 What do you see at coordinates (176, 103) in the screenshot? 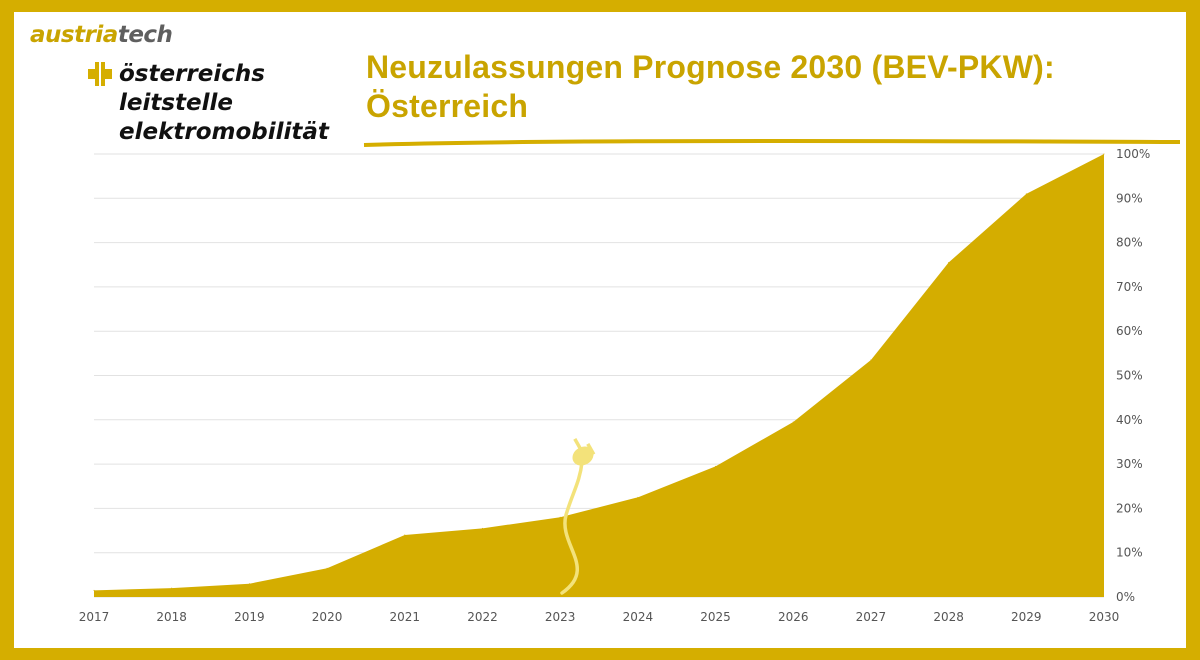
I see `logo-line-2: leitstelle` at bounding box center [176, 103].